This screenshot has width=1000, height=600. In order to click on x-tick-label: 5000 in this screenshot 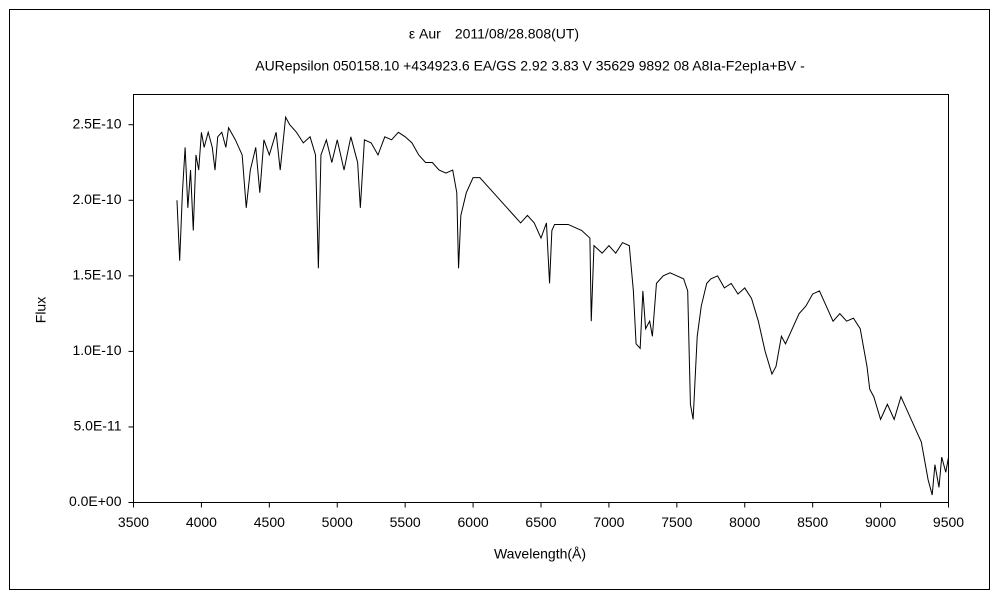, I will do `click(337, 522)`.